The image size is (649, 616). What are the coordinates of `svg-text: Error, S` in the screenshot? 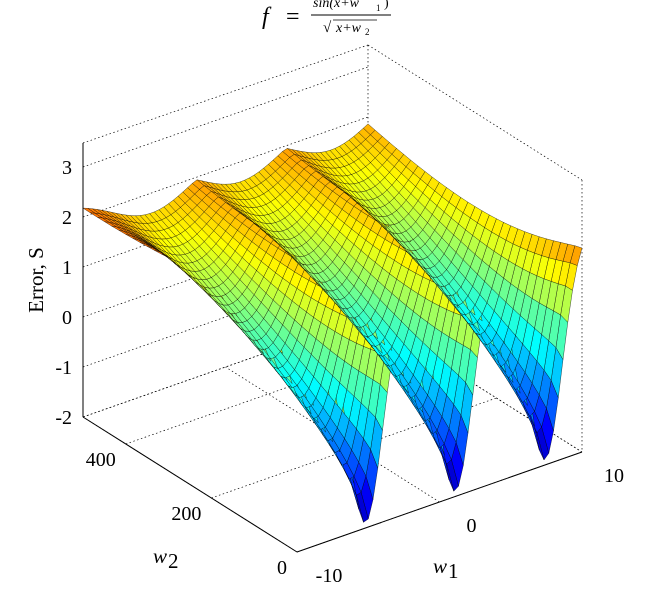 It's located at (36, 280).